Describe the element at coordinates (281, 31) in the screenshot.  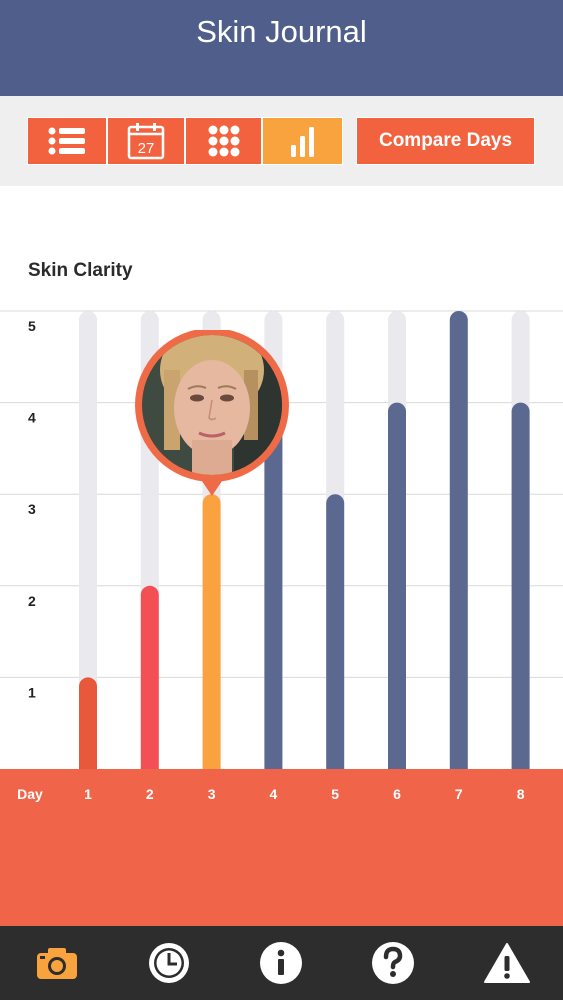
I see `page-title: Skin Journal` at that location.